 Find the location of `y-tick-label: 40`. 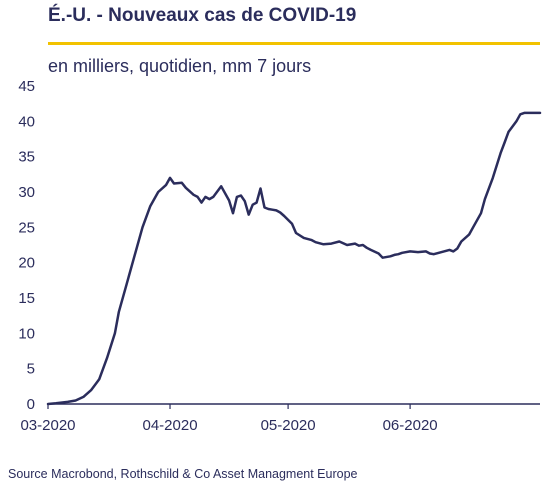

y-tick-label: 40 is located at coordinates (26, 121).